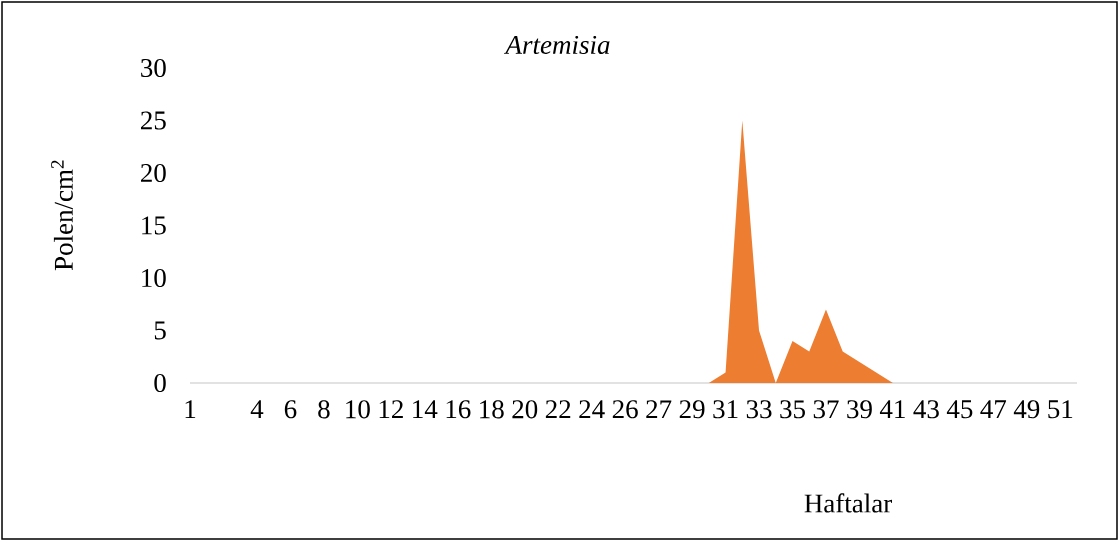  I want to click on y-tick-label: 0, so click(160, 383).